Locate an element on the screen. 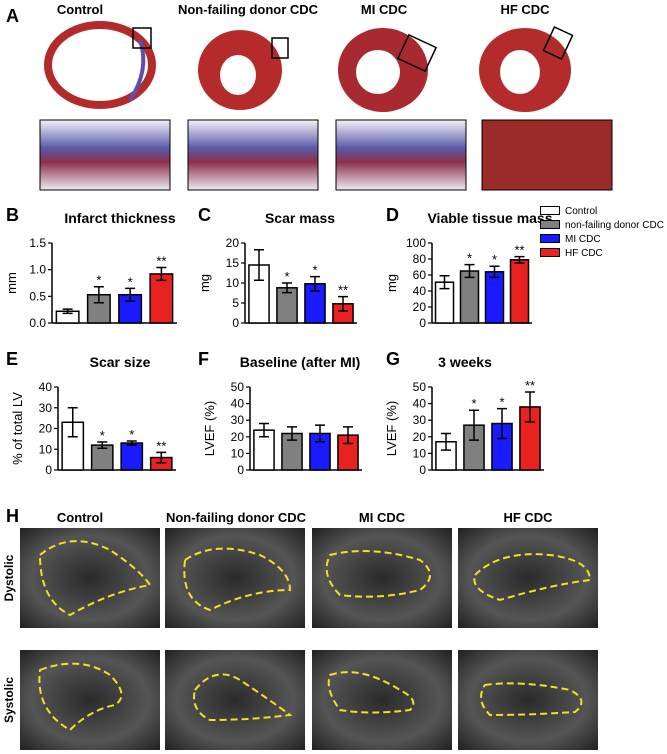 The width and height of the screenshot is (667, 754). panel-letter: D is located at coordinates (392, 215).